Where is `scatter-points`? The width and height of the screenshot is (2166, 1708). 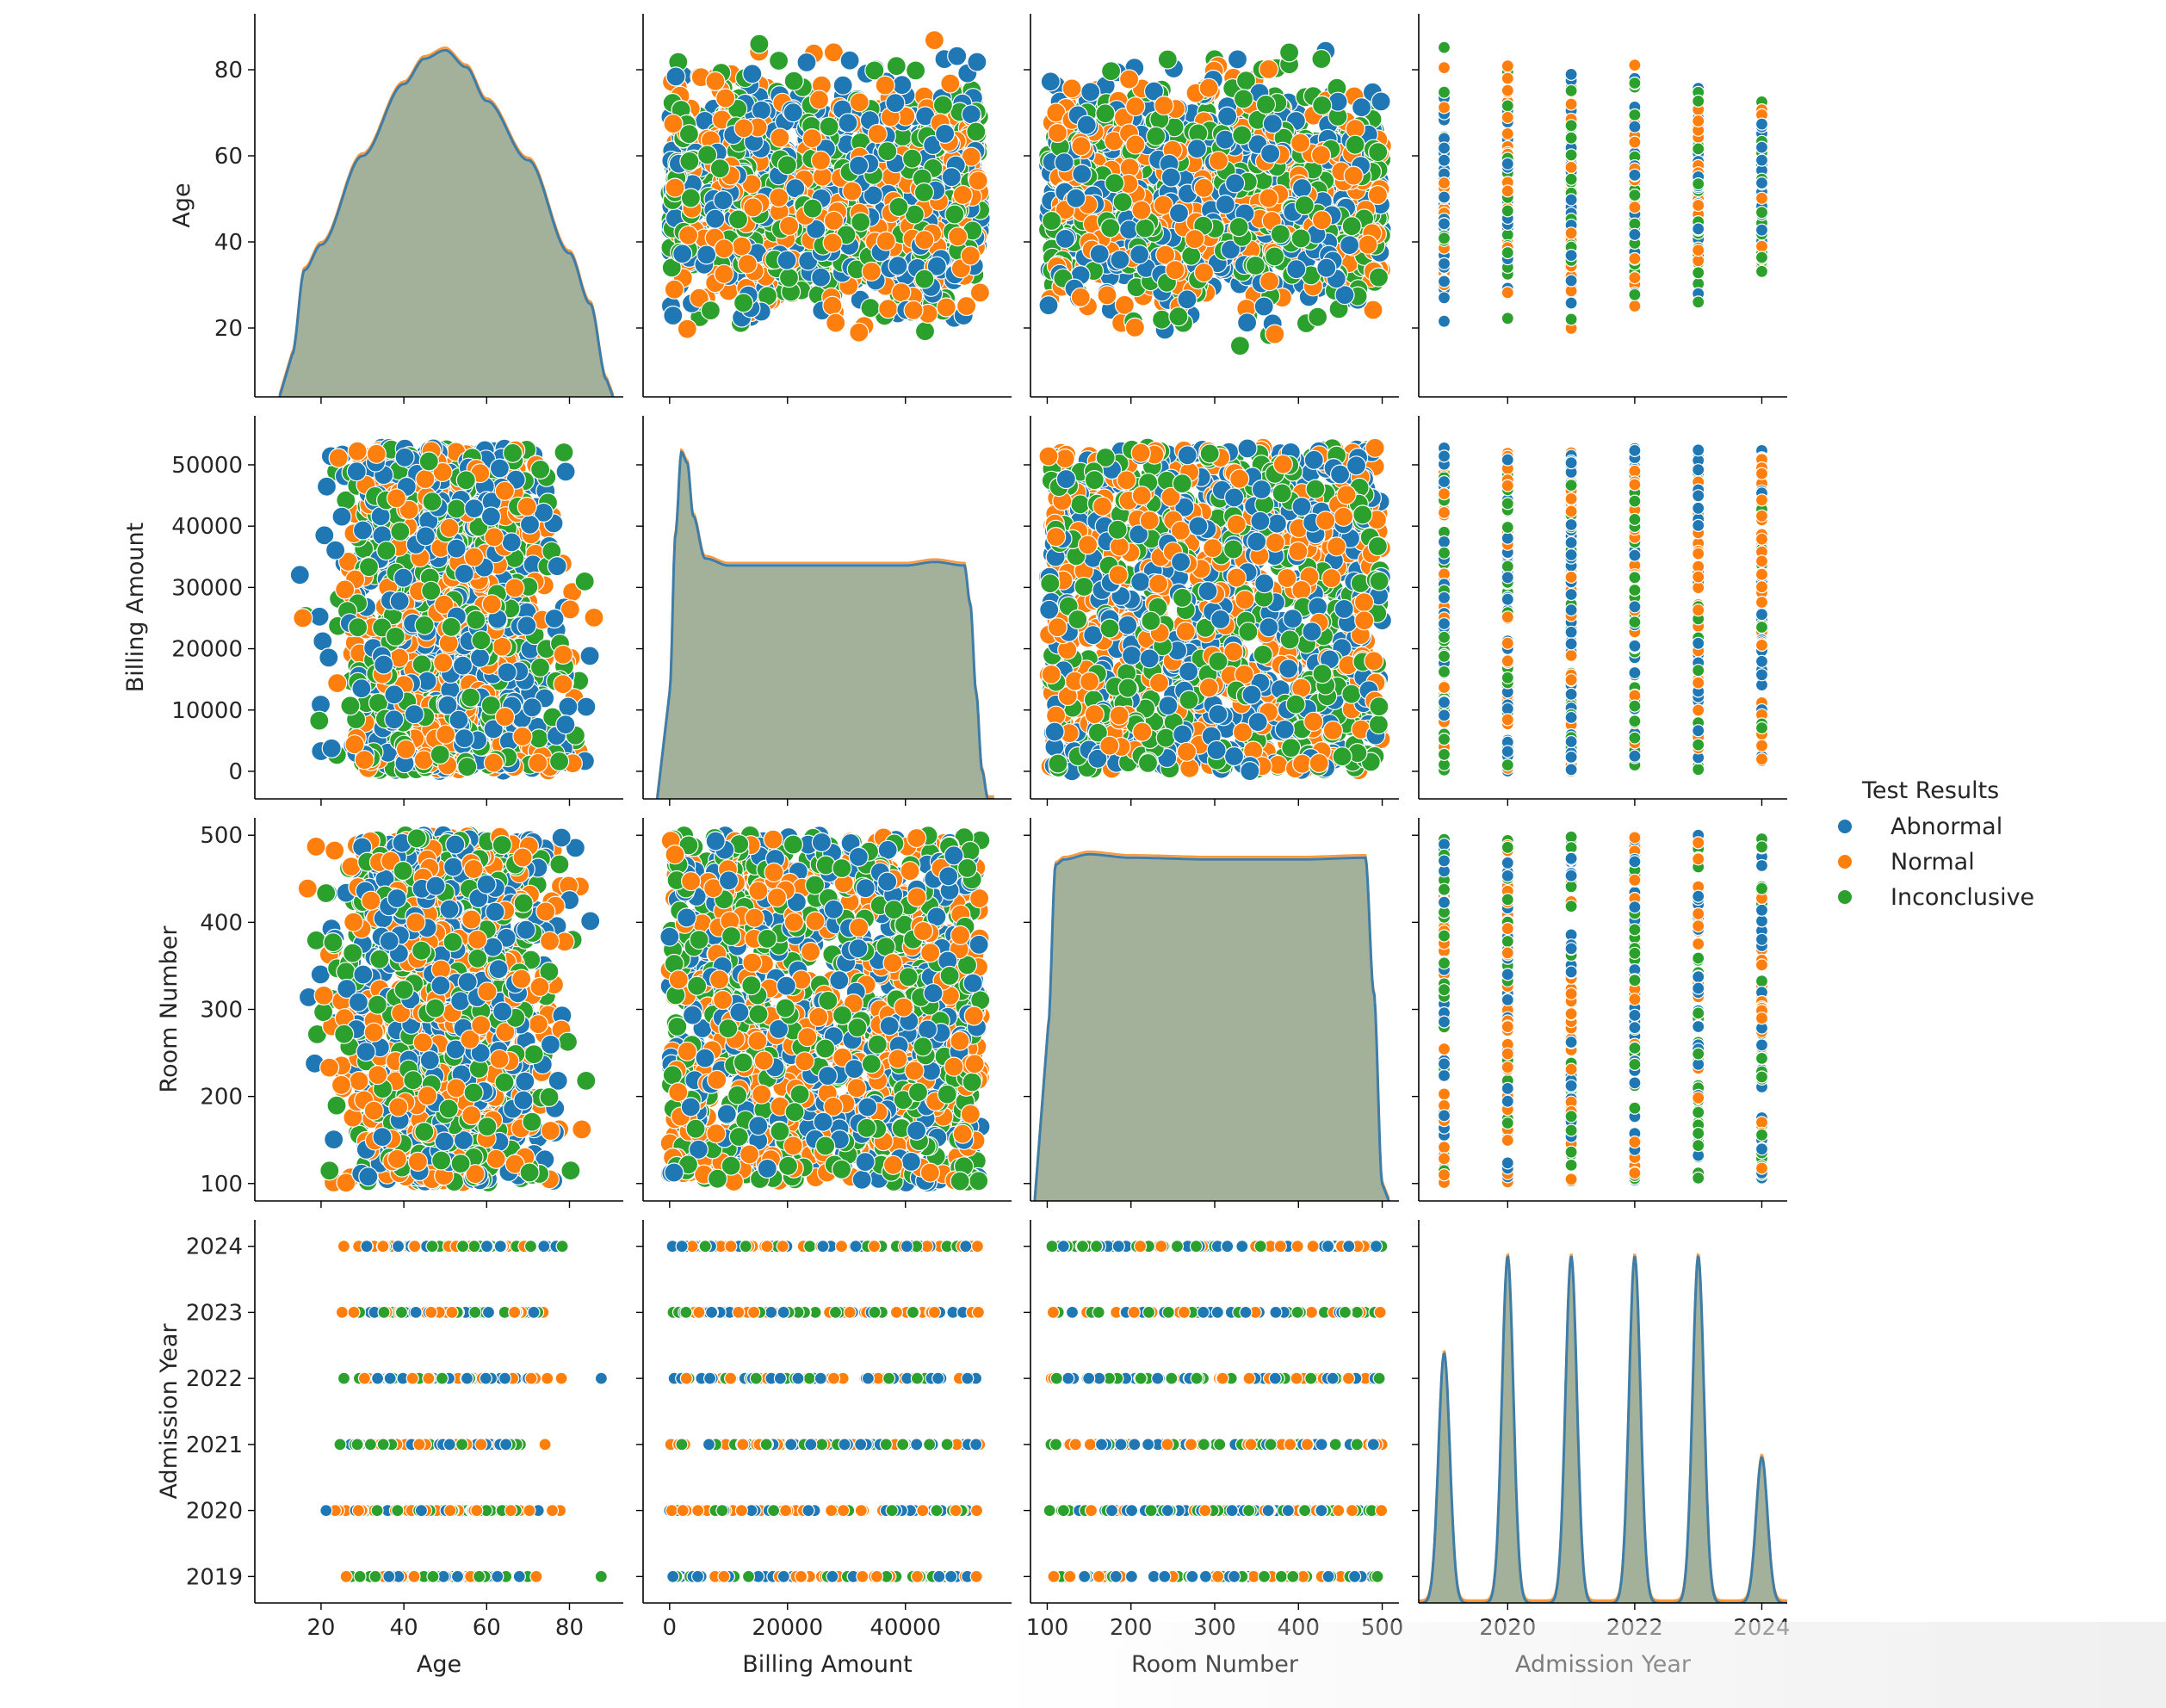 scatter-points is located at coordinates (1603, 187).